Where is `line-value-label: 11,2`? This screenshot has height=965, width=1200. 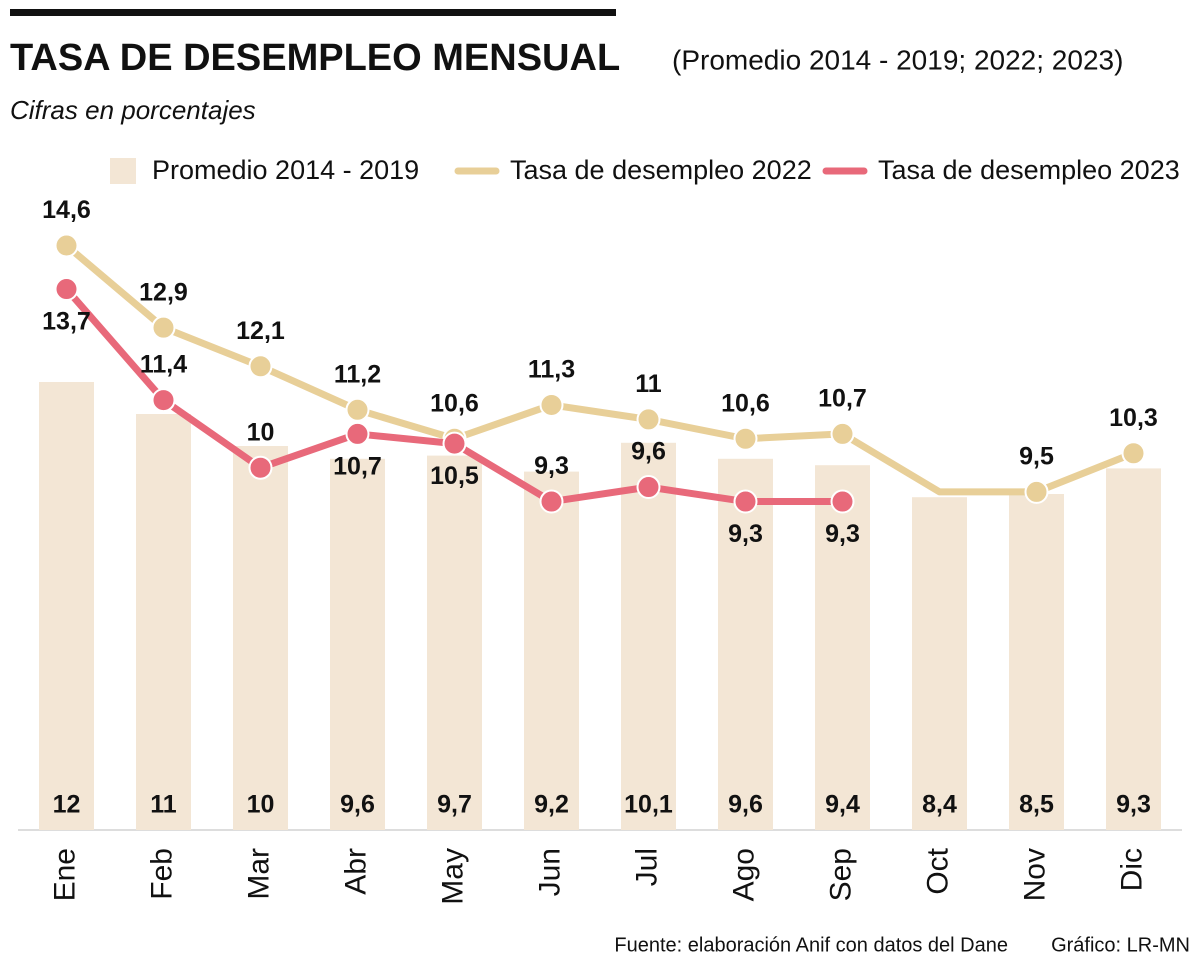
line-value-label: 11,2 is located at coordinates (357, 374).